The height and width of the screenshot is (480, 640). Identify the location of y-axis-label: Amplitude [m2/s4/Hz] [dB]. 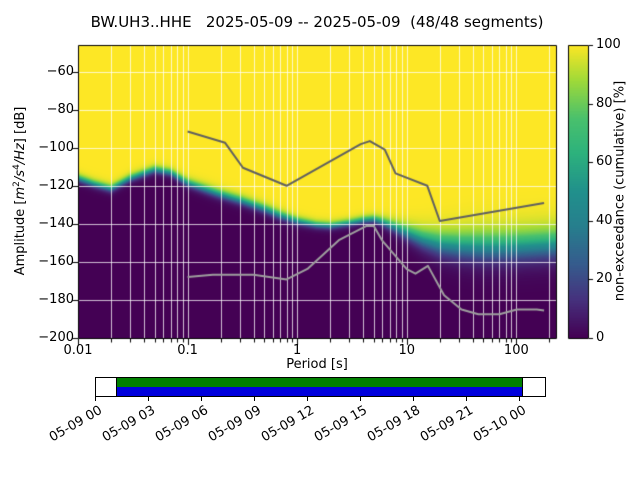
(20, 191).